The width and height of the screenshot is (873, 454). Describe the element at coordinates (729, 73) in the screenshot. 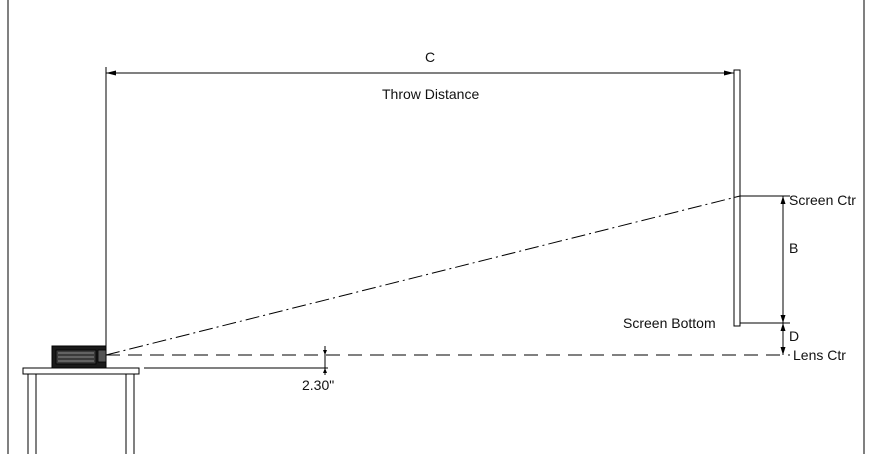

I see `throw-arrow-right` at that location.